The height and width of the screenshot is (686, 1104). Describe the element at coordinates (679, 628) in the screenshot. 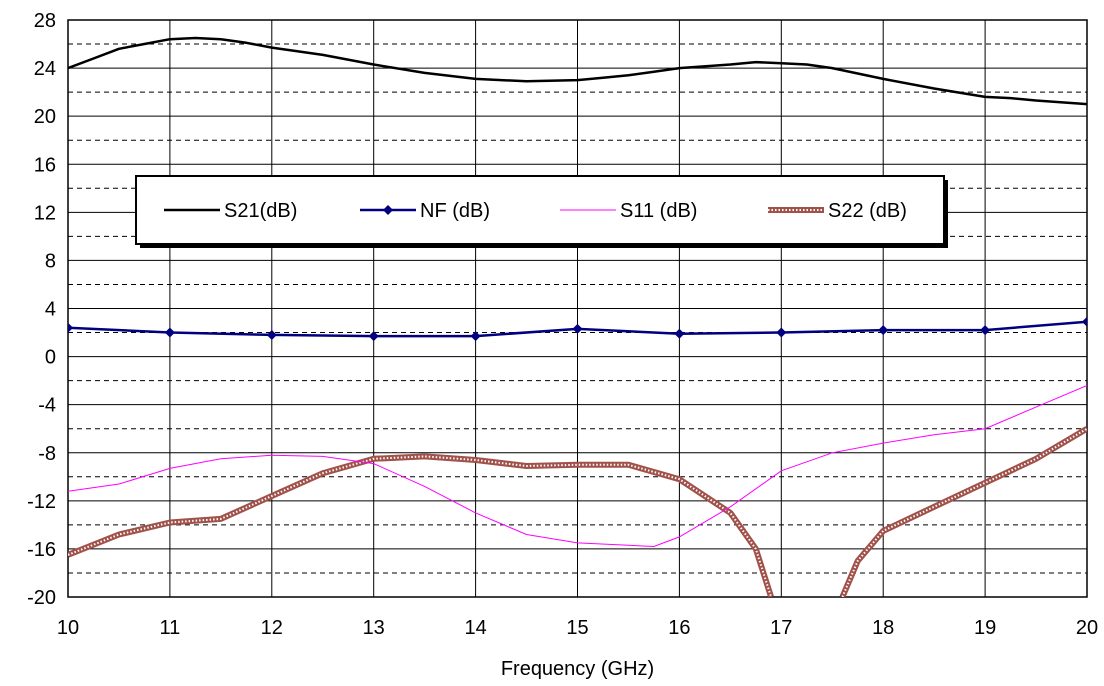

I see `x-tick-label: 16` at that location.